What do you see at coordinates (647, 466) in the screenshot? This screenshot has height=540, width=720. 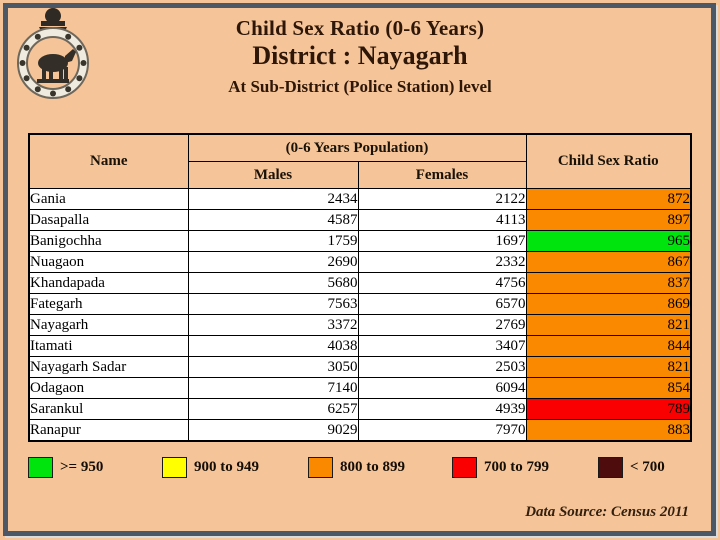 I see `legend-label: < 700` at bounding box center [647, 466].